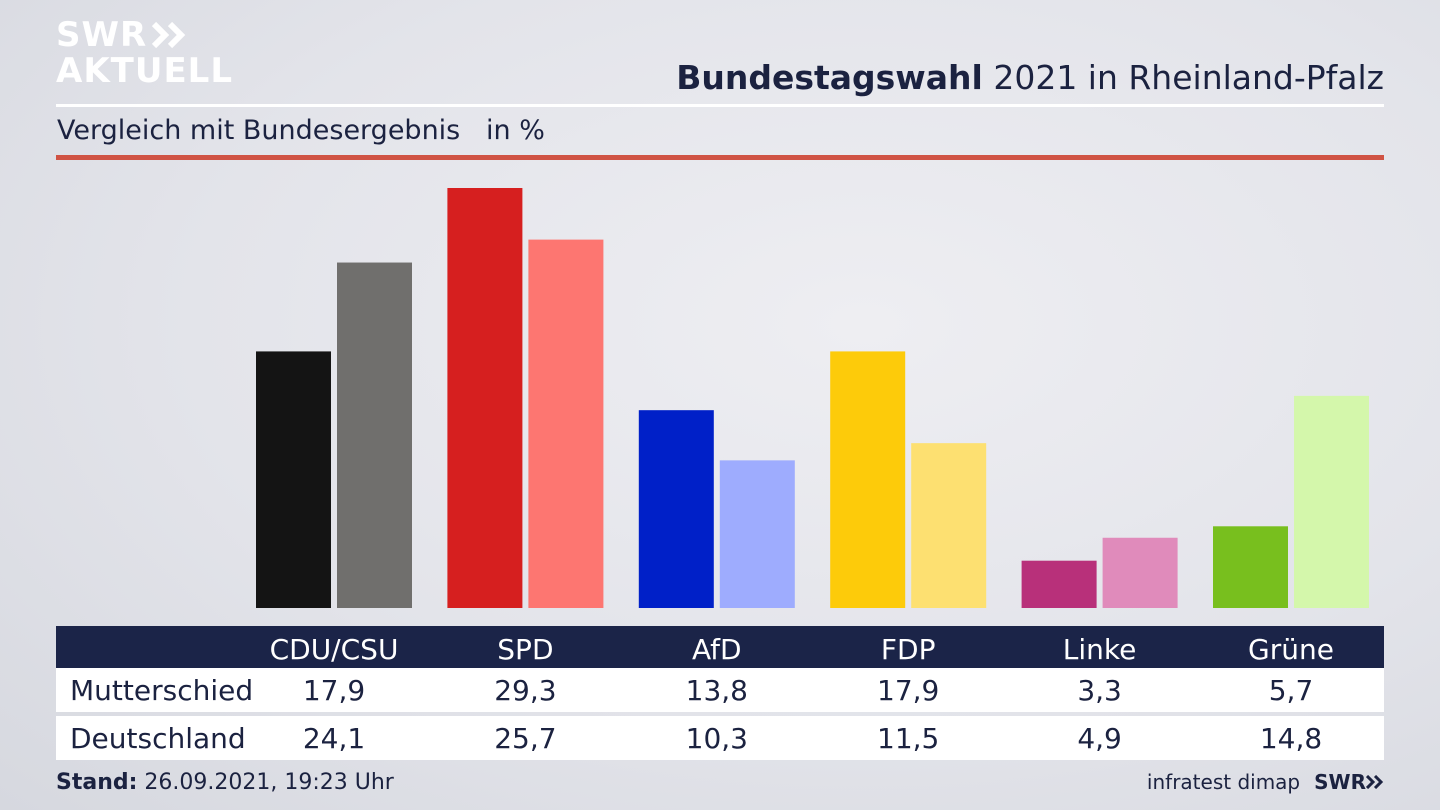  Describe the element at coordinates (720, 105) in the screenshot. I see `title-divider` at that location.